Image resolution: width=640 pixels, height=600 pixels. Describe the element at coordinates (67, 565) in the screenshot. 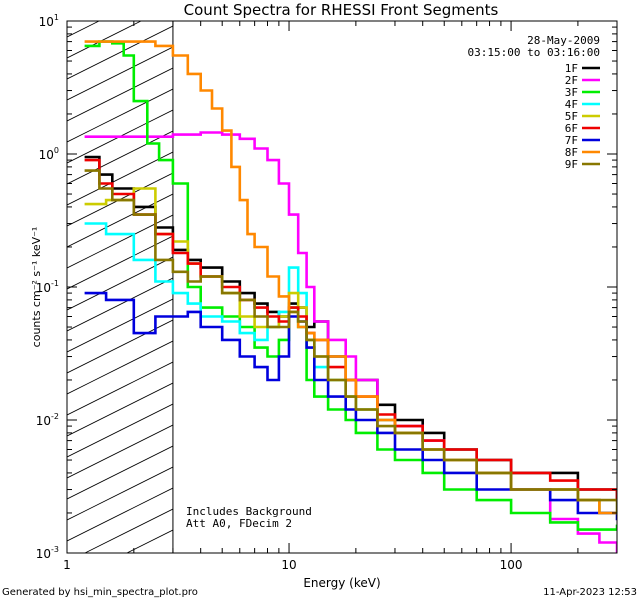

I see `x-tick-label: 1` at that location.